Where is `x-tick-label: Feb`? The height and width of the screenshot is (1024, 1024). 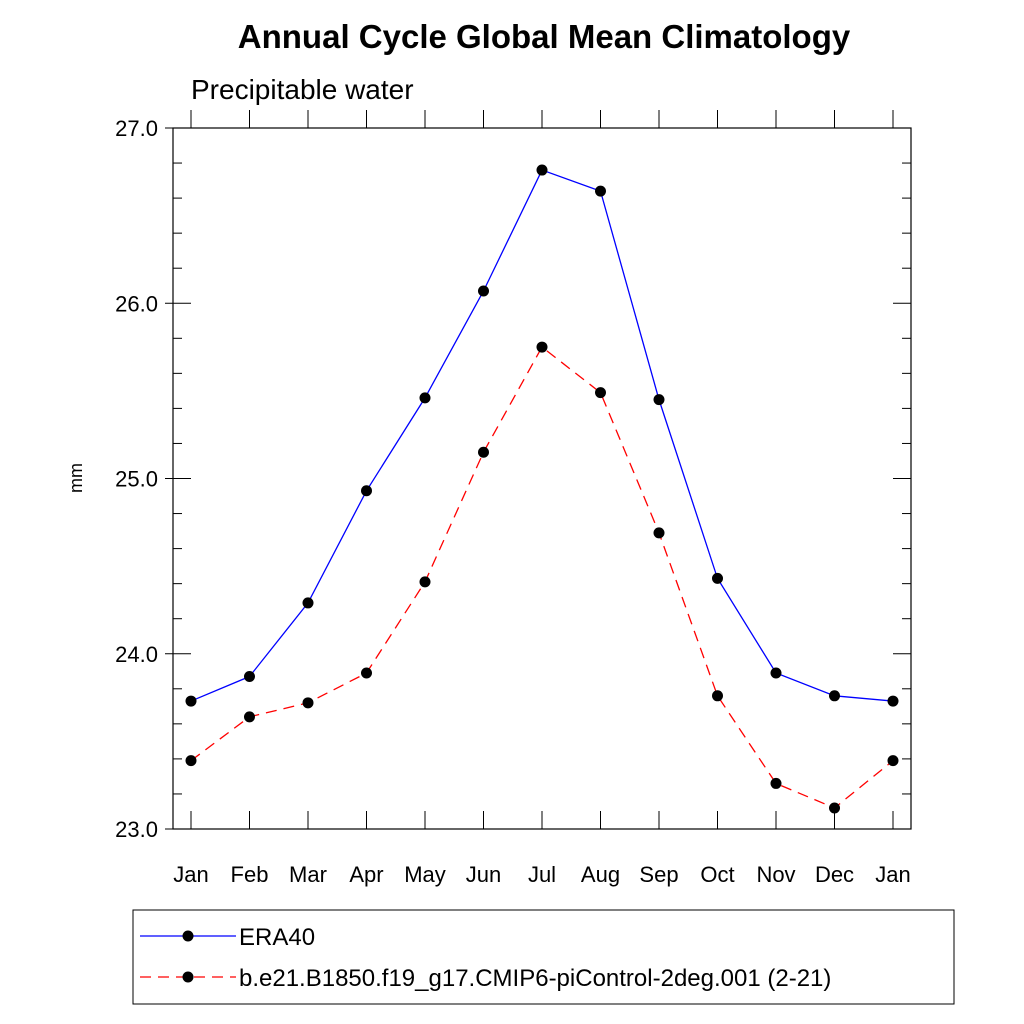 x-tick-label: Feb is located at coordinates (250, 874).